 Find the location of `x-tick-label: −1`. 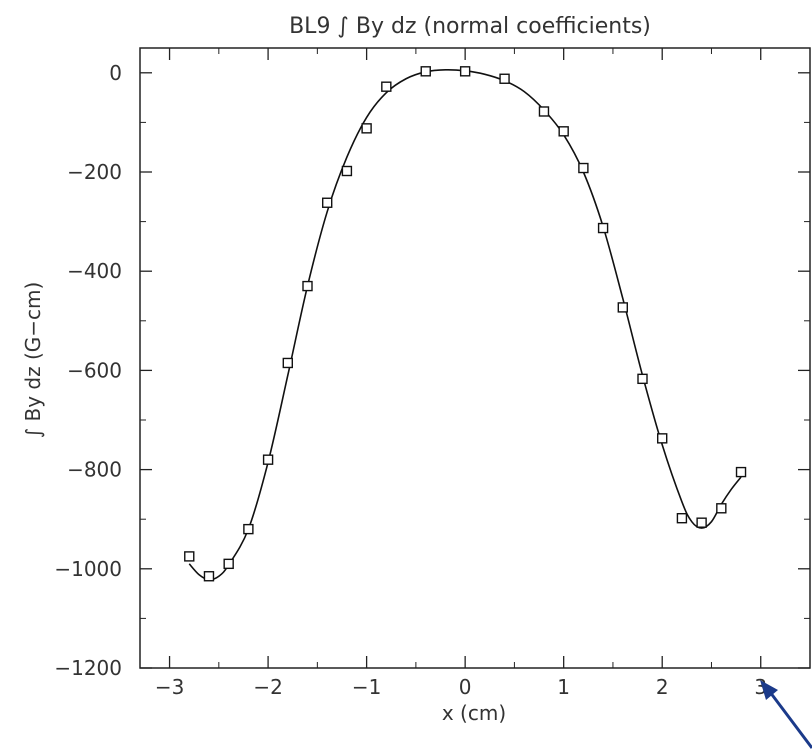

x-tick-label: −1 is located at coordinates (366, 687).